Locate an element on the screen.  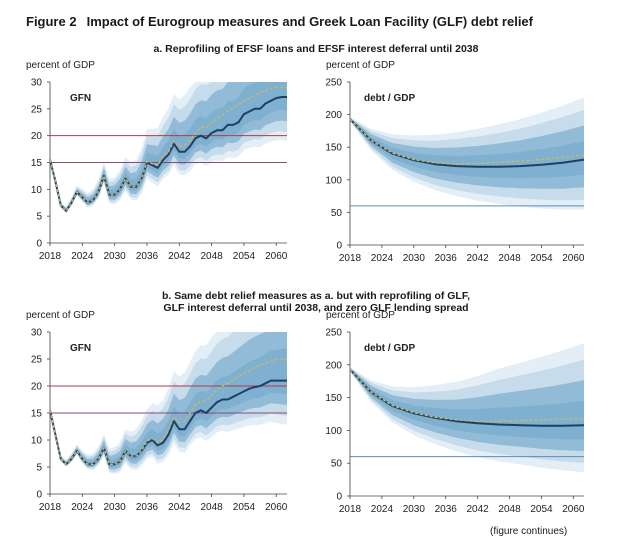
figure-continues-note: (figure continues) is located at coordinates (529, 531).